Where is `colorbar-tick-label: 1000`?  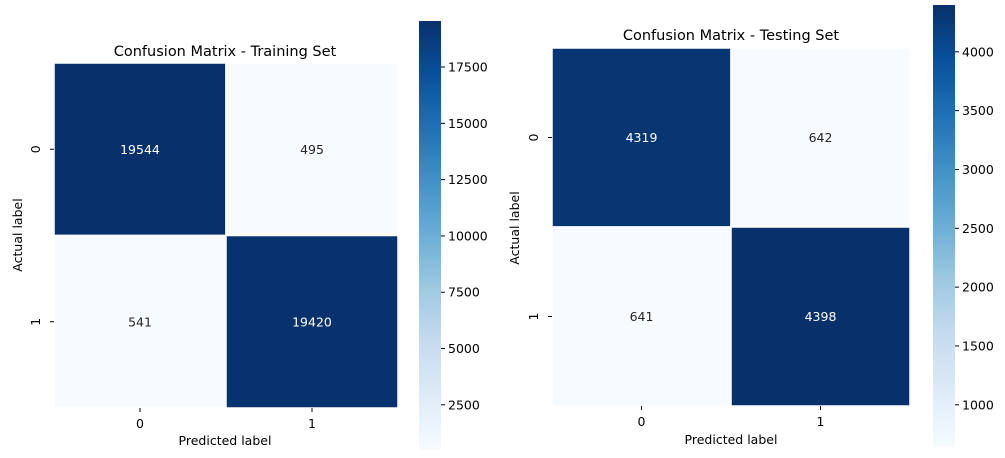
colorbar-tick-label: 1000 is located at coordinates (978, 404).